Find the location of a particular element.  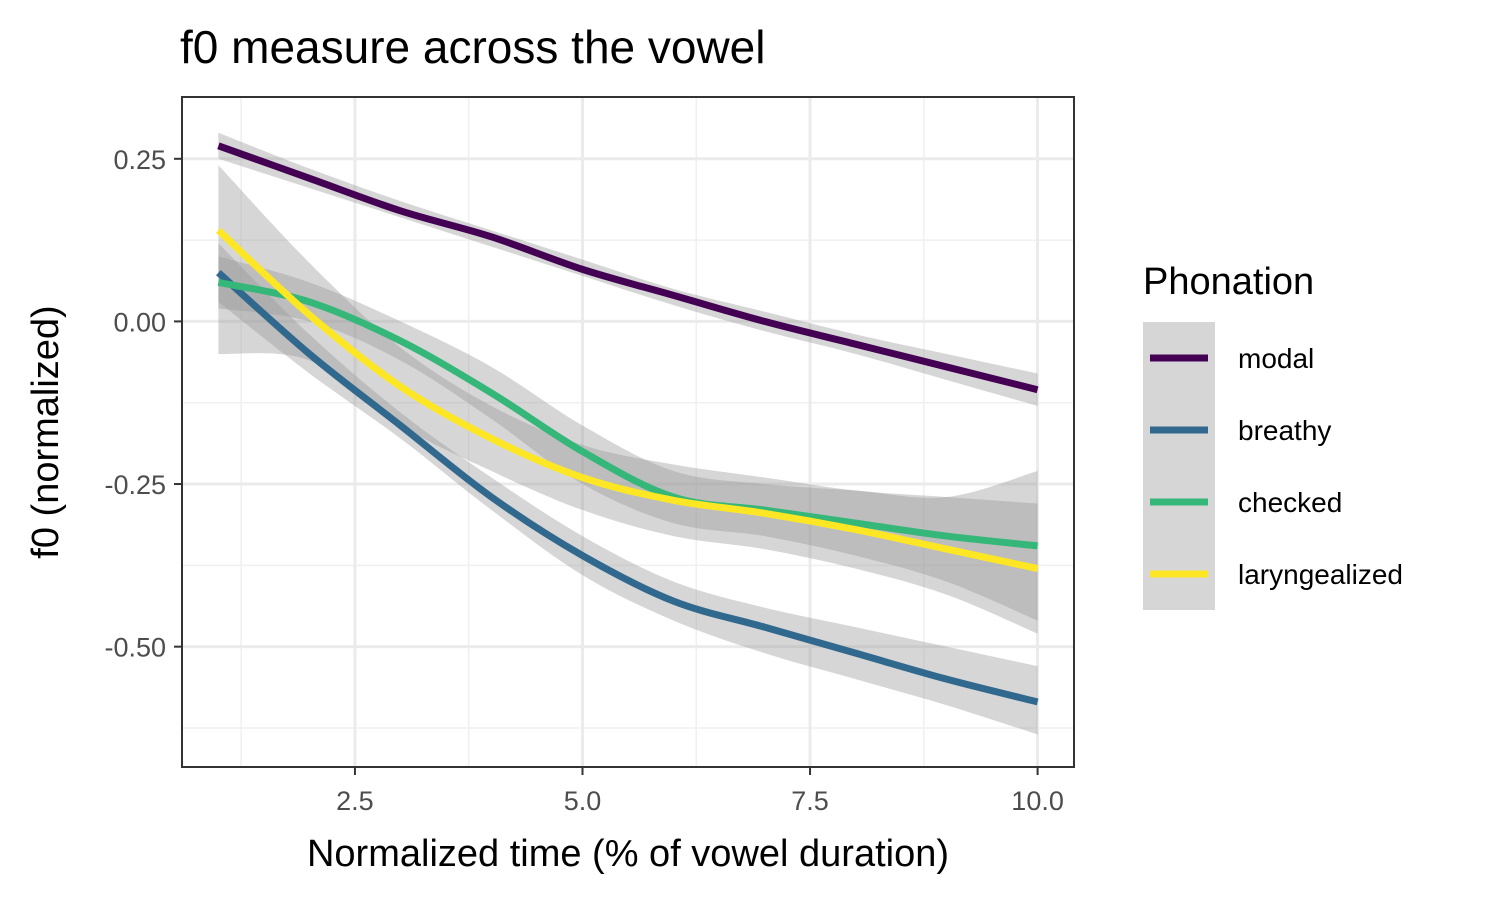

y-tick-label: 0.25 is located at coordinates (139, 160).